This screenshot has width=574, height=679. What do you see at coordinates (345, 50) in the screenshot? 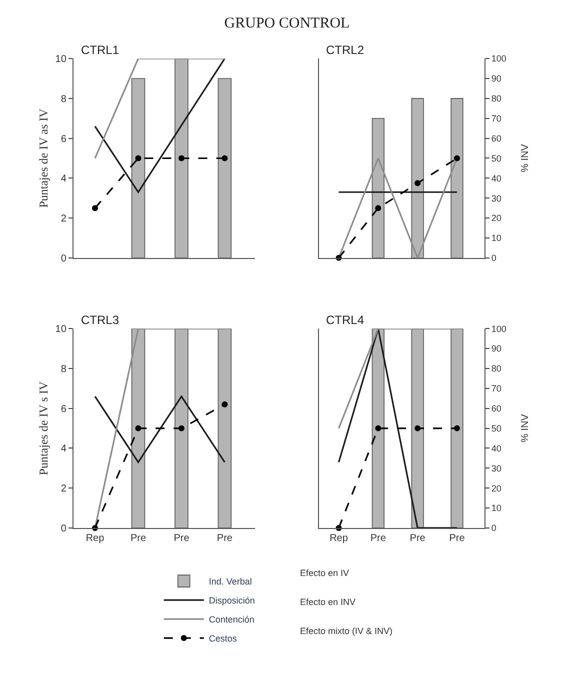
I see `chart-title: CTRL2` at bounding box center [345, 50].